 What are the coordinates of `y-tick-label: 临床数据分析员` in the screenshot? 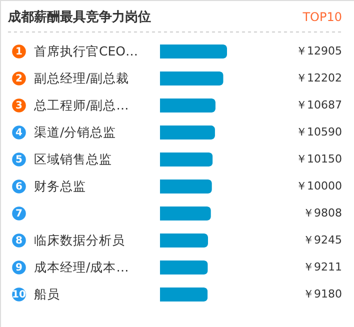 It's located at (79, 240).